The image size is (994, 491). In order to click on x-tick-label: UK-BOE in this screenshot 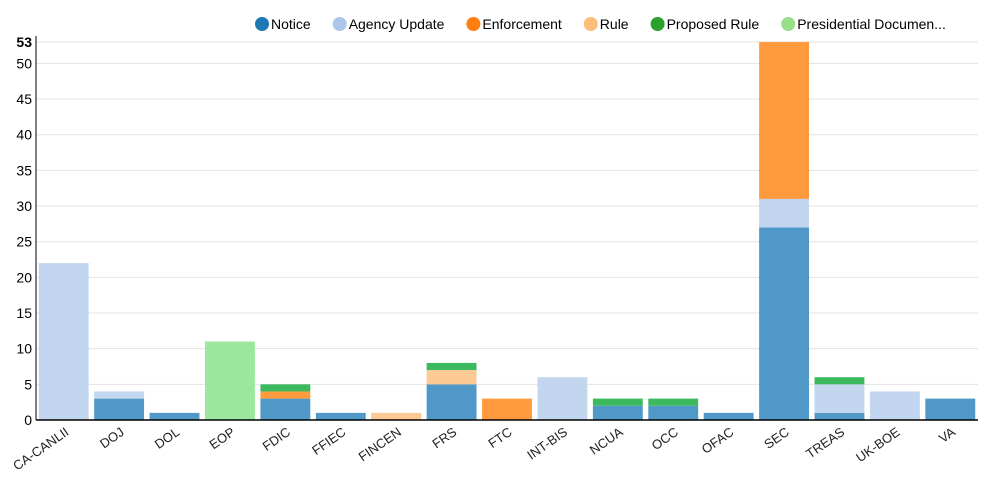, I will do `click(878, 444)`.